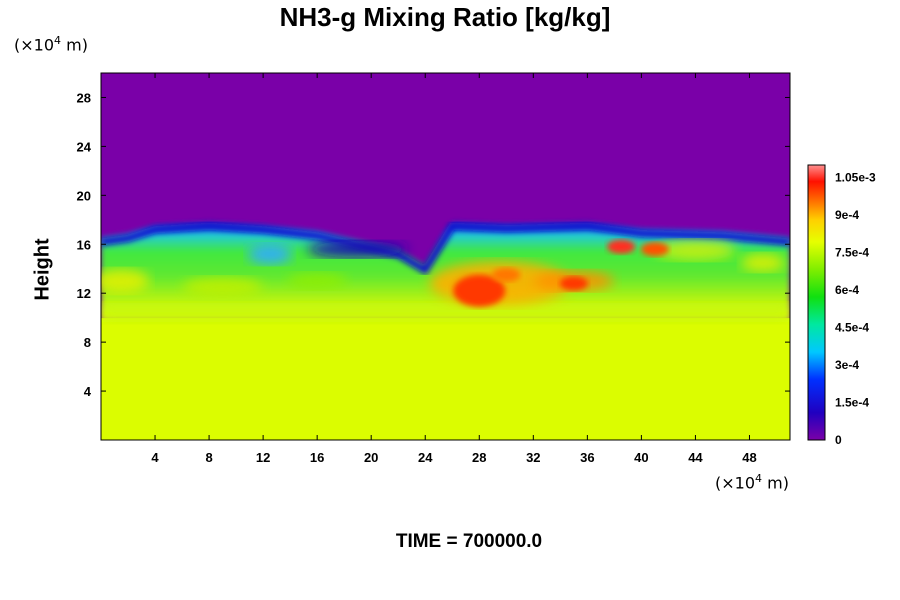 Image resolution: width=900 pixels, height=600 pixels. What do you see at coordinates (852, 253) in the screenshot?
I see `colorbar-label: 7.5e-4` at bounding box center [852, 253].